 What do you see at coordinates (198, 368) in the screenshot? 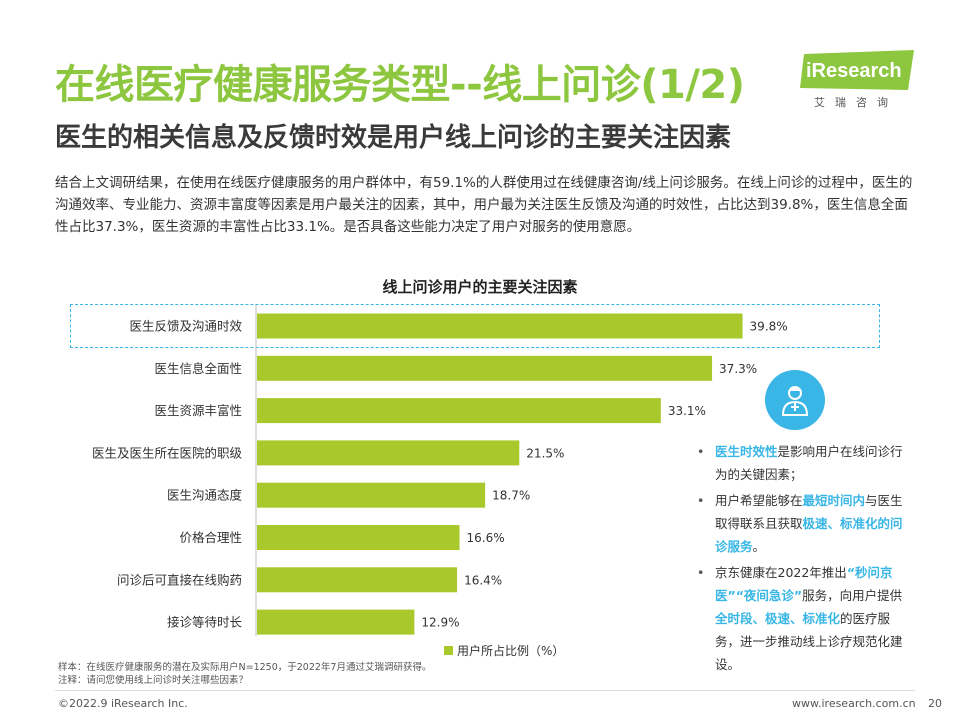
I see `category-label: 医生信息全面性` at bounding box center [198, 368].